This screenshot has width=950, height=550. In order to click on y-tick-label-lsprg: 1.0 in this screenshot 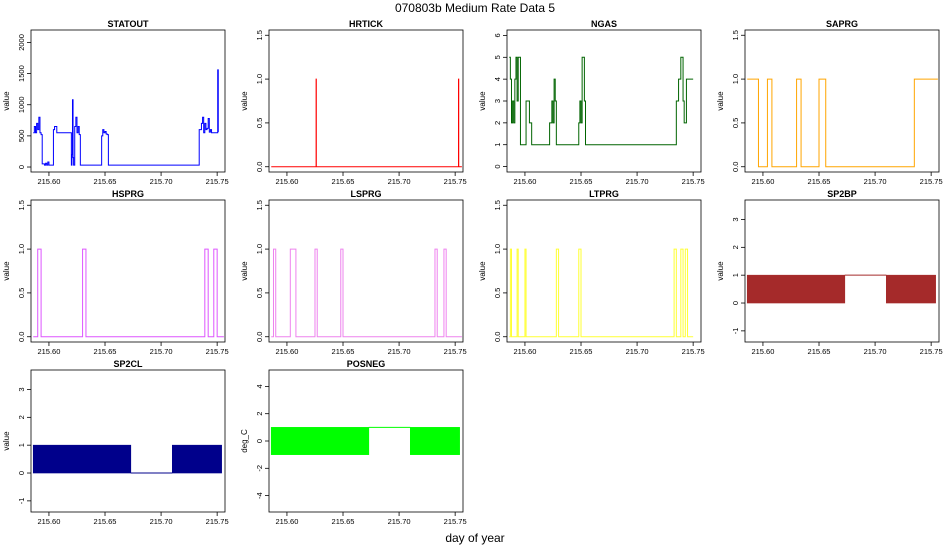, I will do `click(259, 249)`.